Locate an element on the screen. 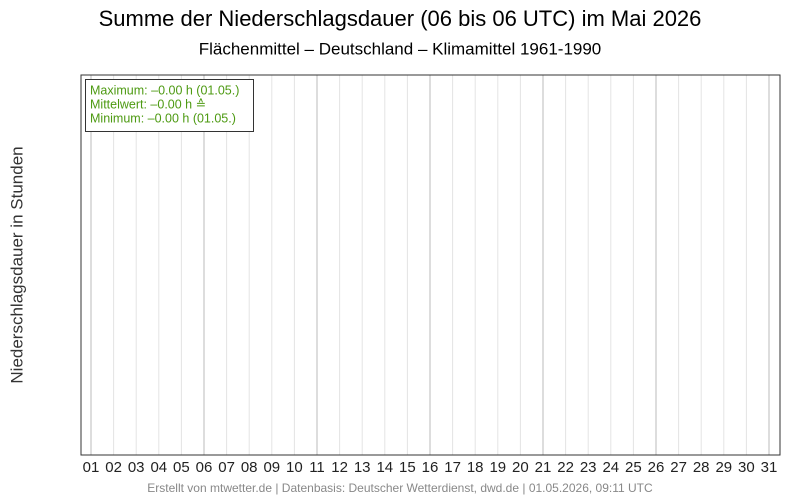 The image size is (800, 500). x-tick-label: 27 is located at coordinates (678, 467).